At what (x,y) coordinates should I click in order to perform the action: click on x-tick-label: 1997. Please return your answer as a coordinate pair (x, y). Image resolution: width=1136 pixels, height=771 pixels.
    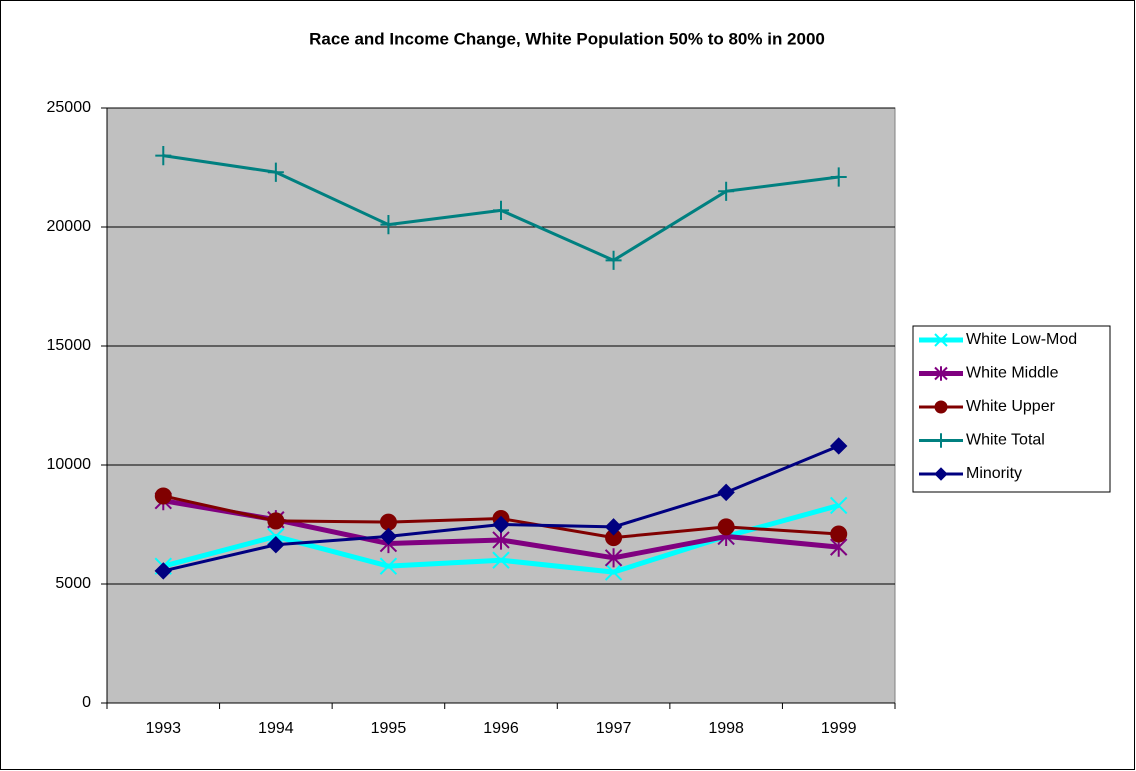
    Looking at the image, I should click on (614, 728).